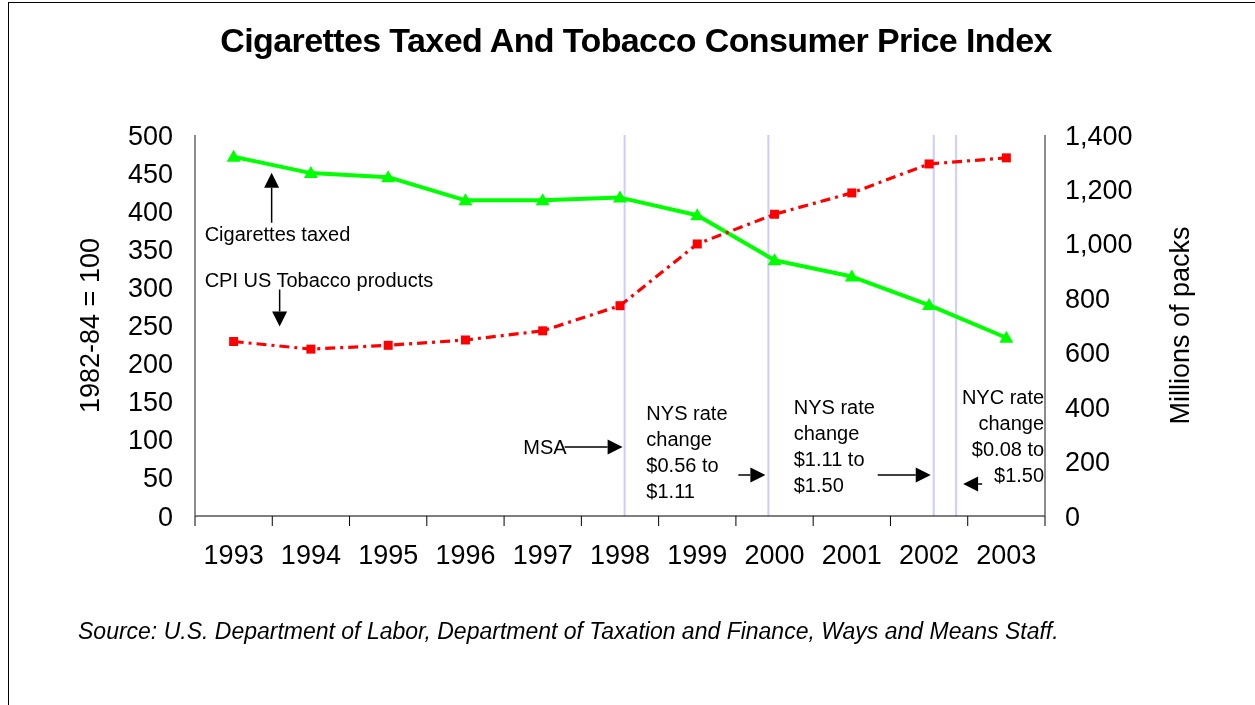  I want to click on chart-title: Cigarettes Taxed And Tobacco Consumer Price Index, so click(636, 40).